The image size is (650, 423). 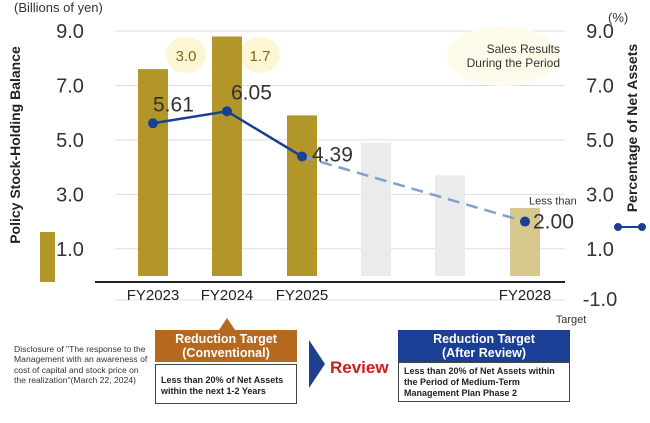 What do you see at coordinates (600, 141) in the screenshot?
I see `right-tick-label: 5.0` at bounding box center [600, 141].